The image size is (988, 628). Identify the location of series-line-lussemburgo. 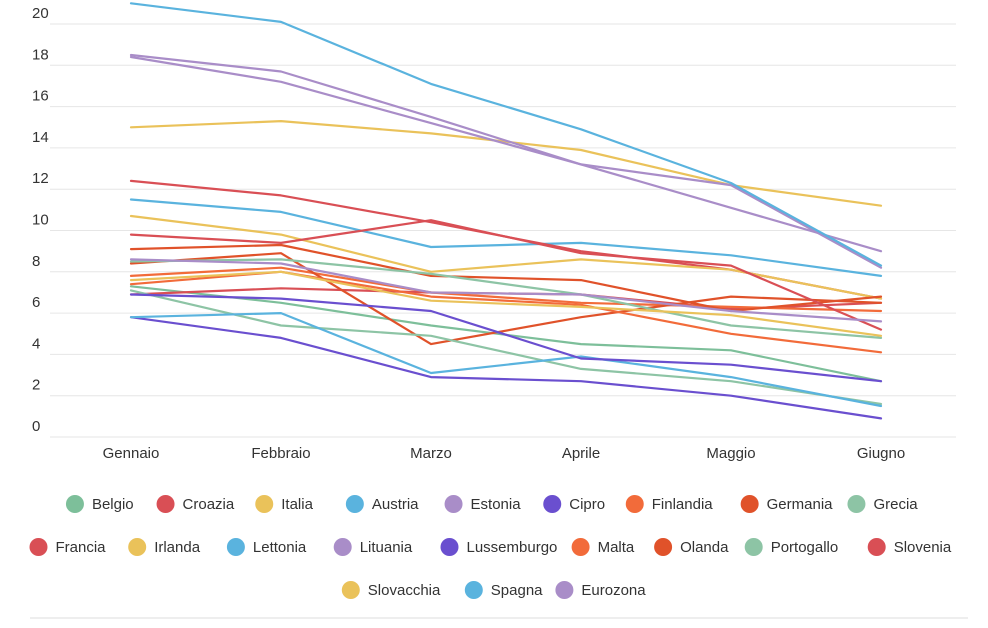
(506, 338).